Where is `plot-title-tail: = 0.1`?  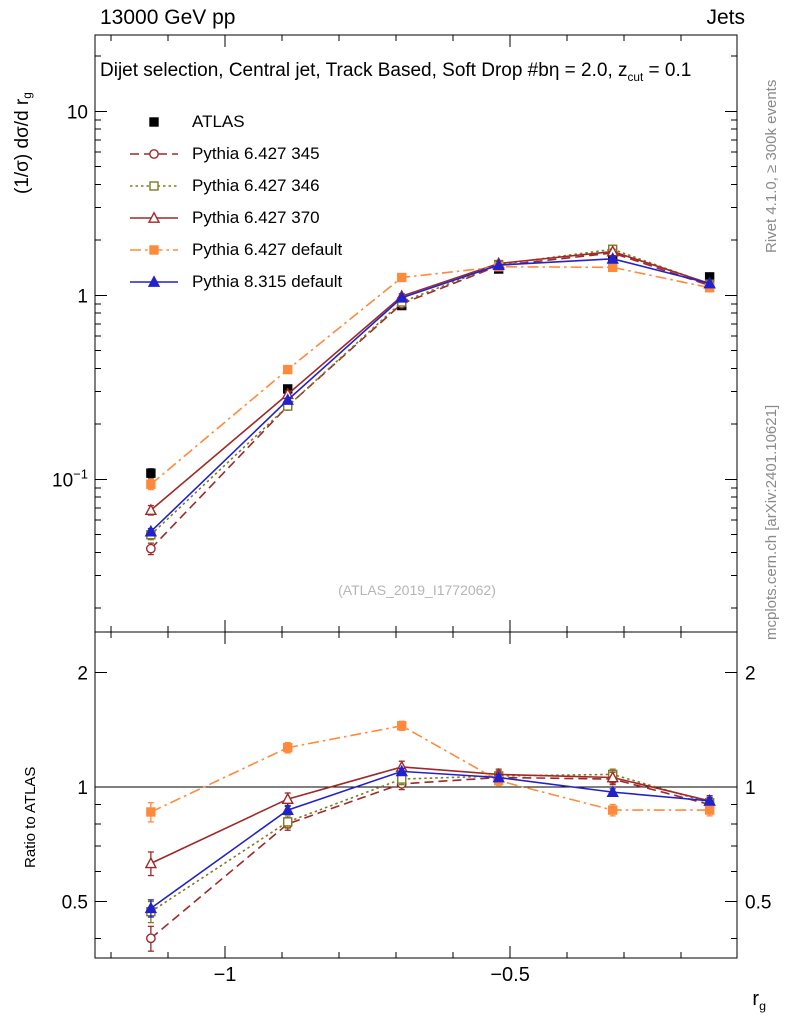 plot-title-tail: = 0.1 is located at coordinates (667, 70).